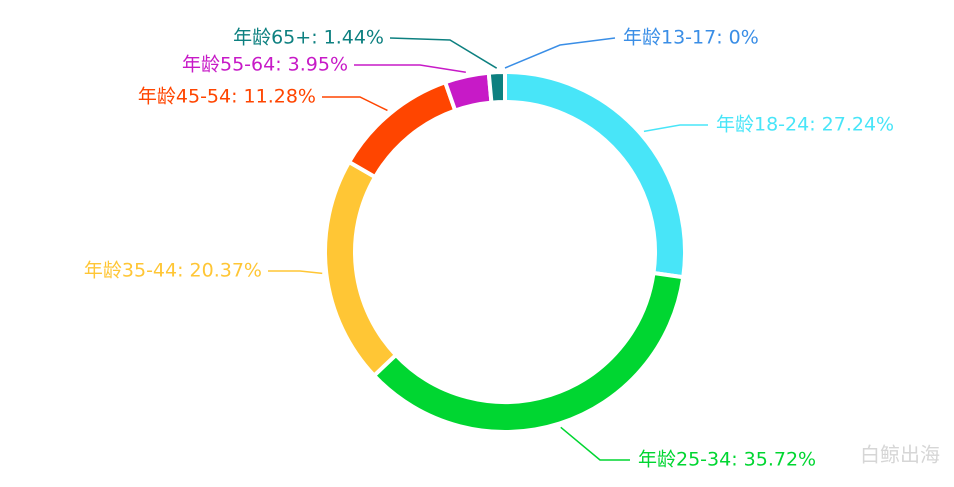 The height and width of the screenshot is (487, 954). Describe the element at coordinates (173, 271) in the screenshot. I see `slice-label: 年龄35-44: 20.37%` at that location.